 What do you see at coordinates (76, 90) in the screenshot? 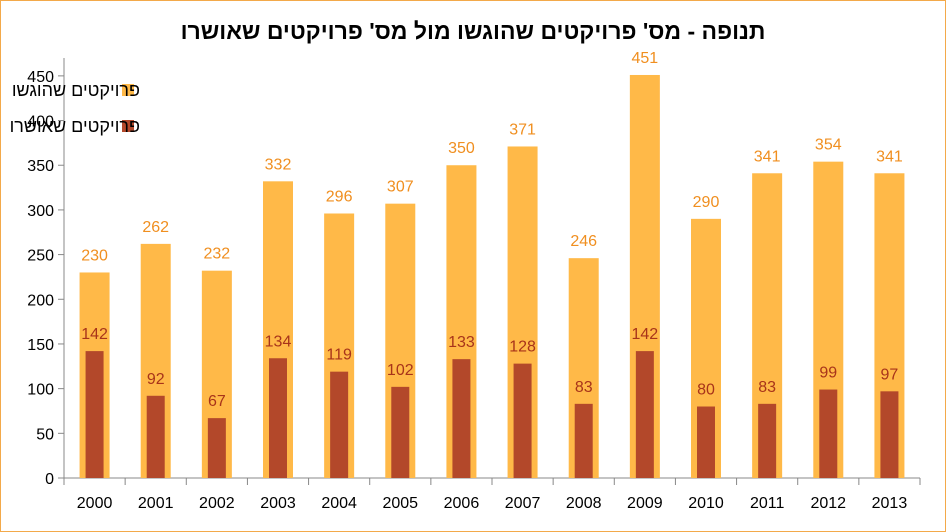
I see `legend-label-submitted: פרויקטים שהוגשו` at bounding box center [76, 90].